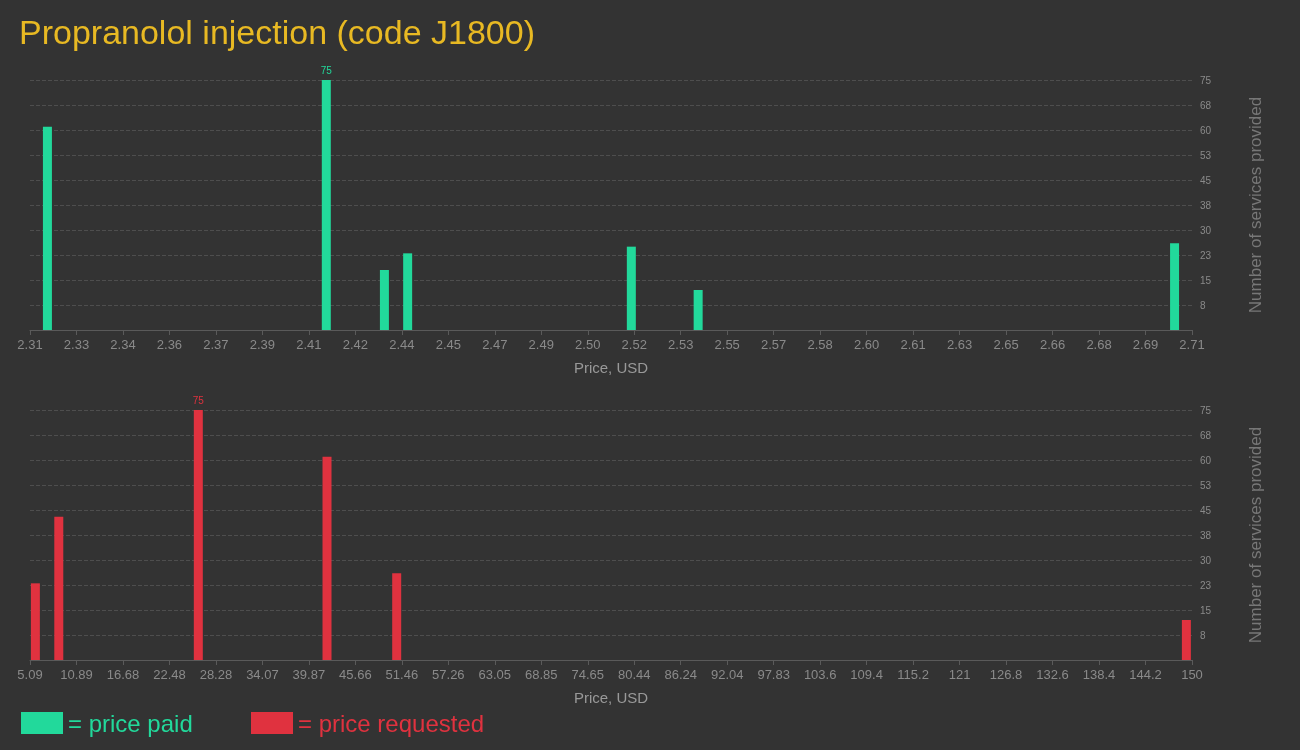  Describe the element at coordinates (1099, 344) in the screenshot. I see `x-tick-label: 2.68` at that location.